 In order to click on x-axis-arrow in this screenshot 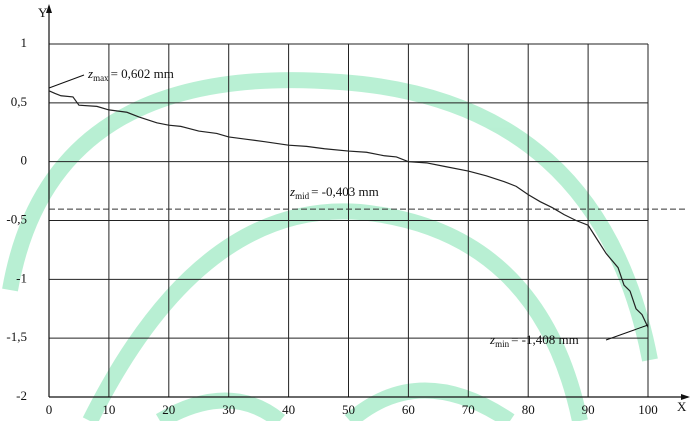, I will do `click(685, 397)`.